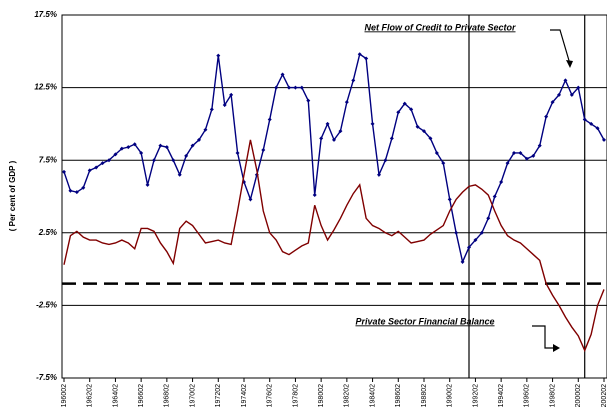 The height and width of the screenshot is (417, 607). What do you see at coordinates (560, 47) in the screenshot?
I see `annotation-arrow` at bounding box center [560, 47].